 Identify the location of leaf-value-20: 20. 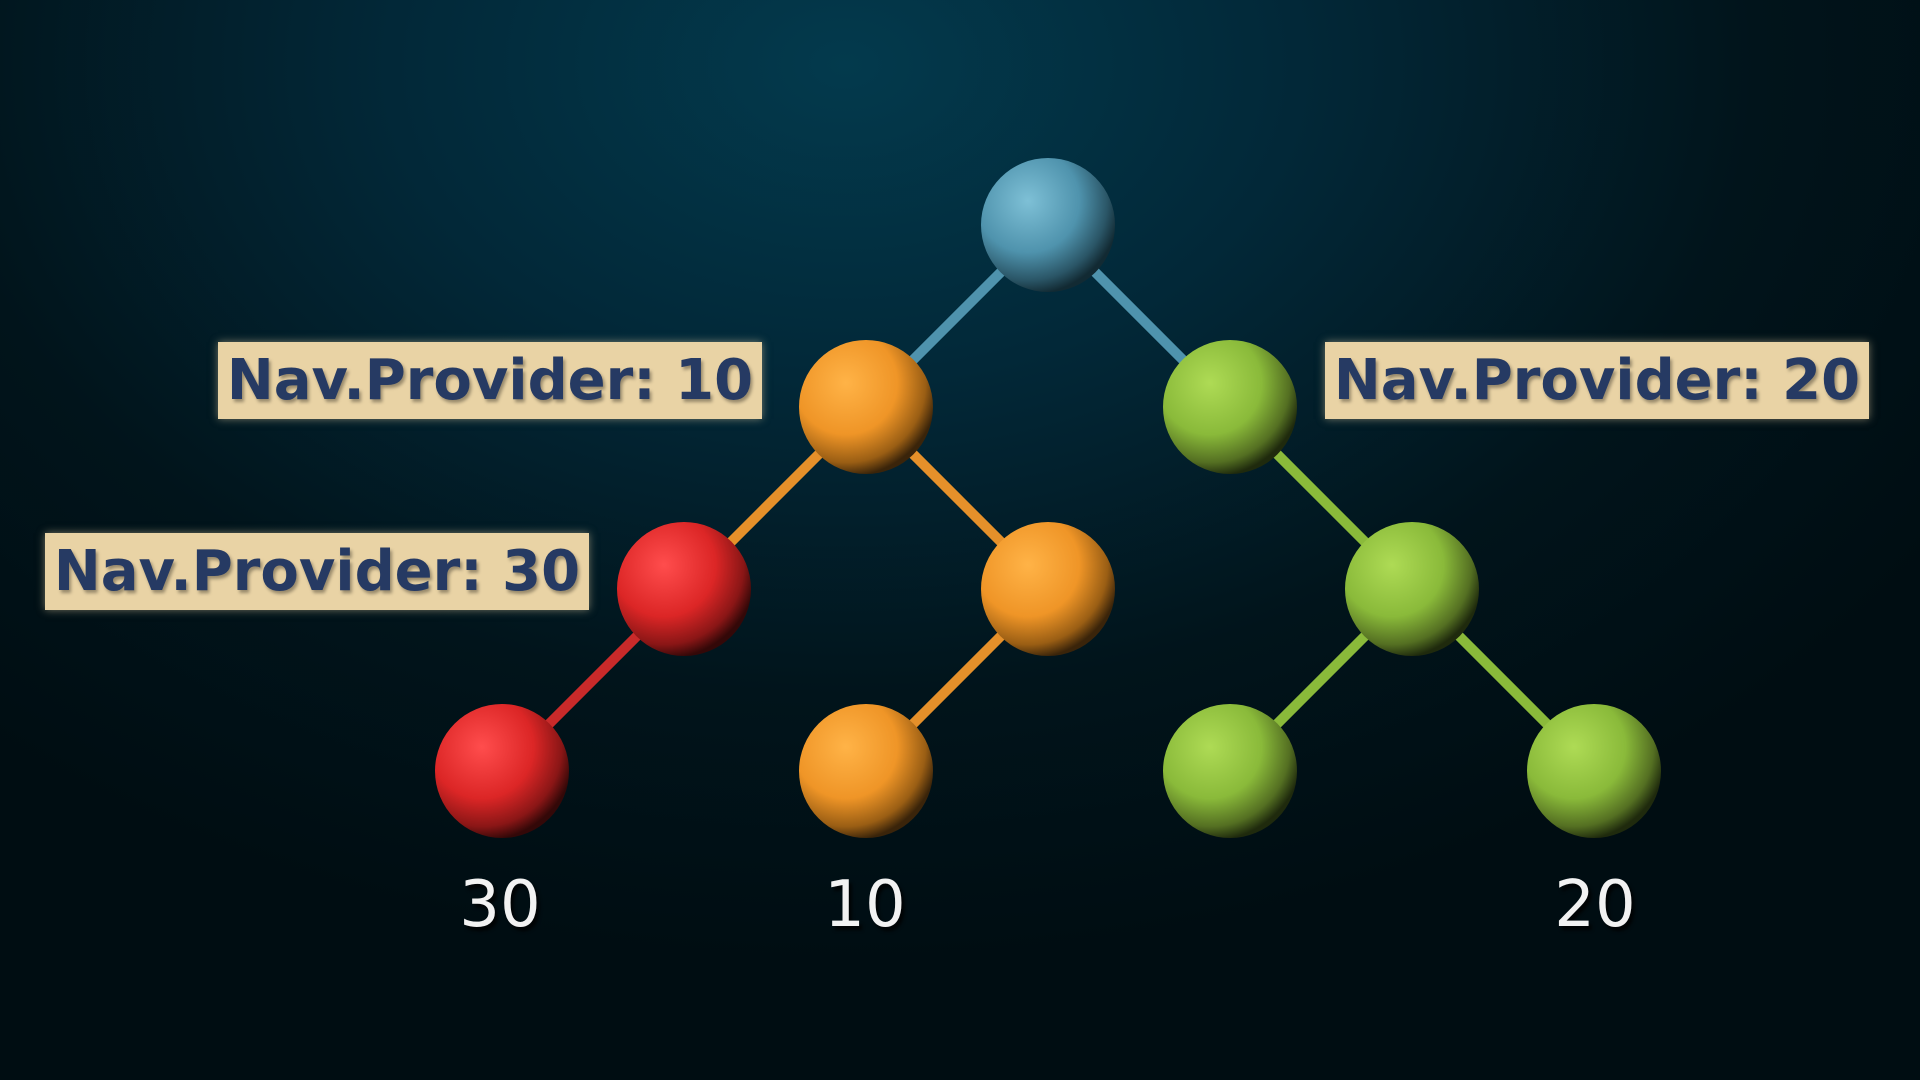
(1595, 905).